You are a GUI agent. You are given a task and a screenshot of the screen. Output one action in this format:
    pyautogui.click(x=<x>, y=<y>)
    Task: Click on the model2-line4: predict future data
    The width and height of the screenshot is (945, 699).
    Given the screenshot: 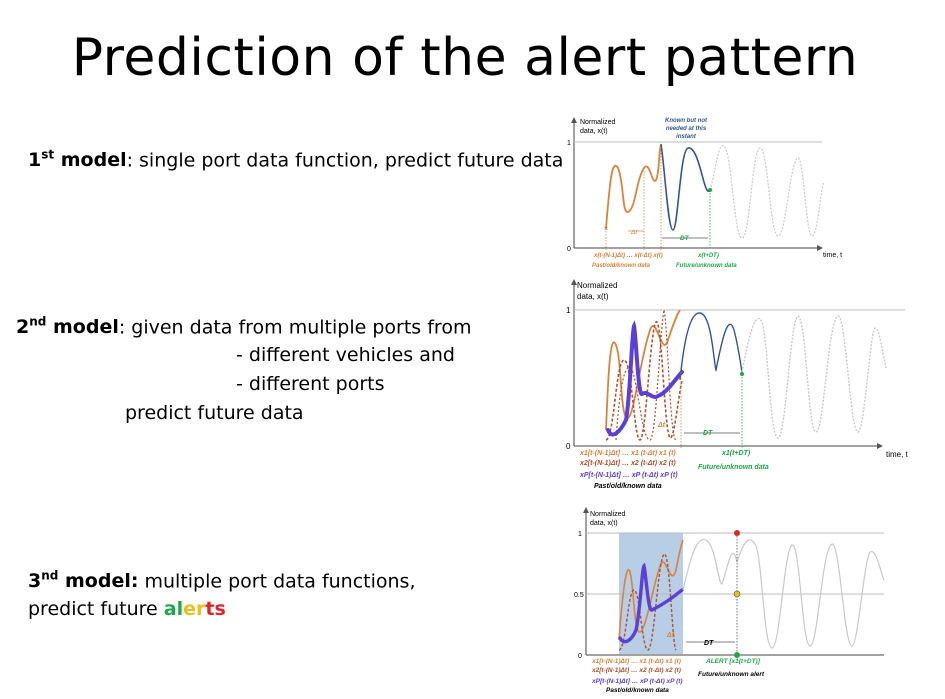 What is the action you would take?
    pyautogui.click(x=214, y=413)
    